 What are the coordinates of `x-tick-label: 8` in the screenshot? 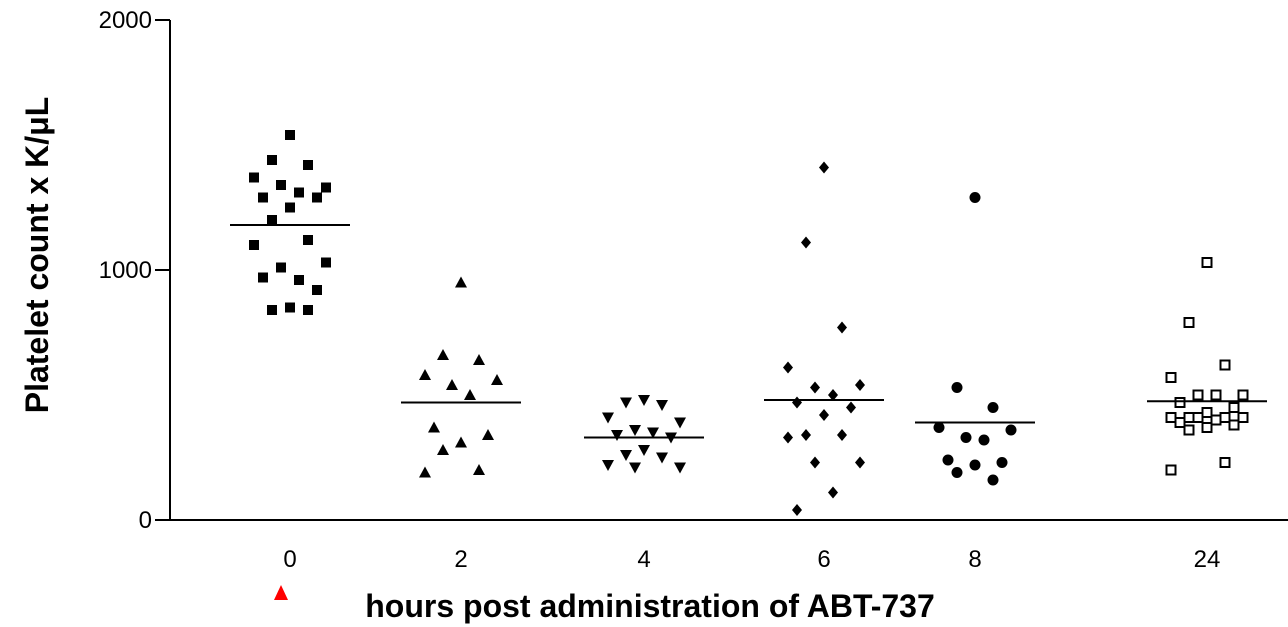 It's located at (974, 559).